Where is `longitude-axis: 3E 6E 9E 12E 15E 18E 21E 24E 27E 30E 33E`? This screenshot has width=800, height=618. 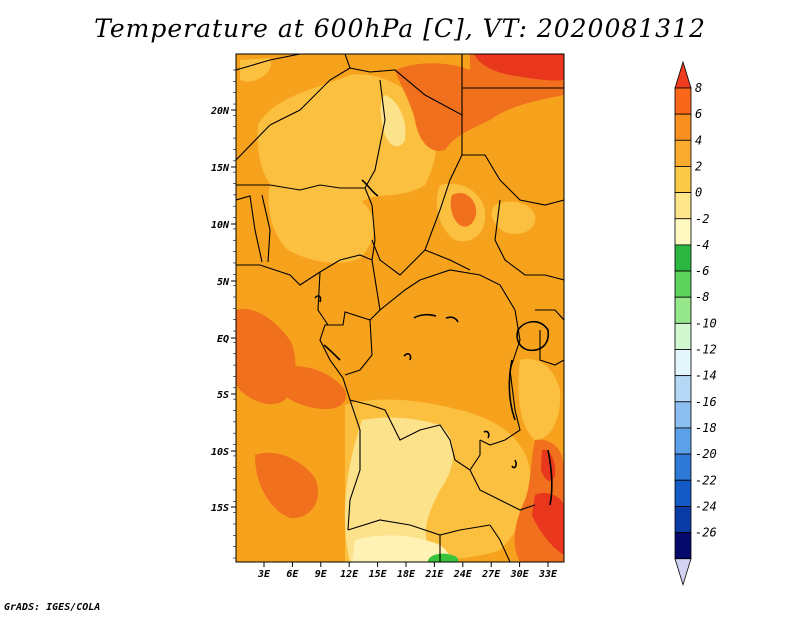 longitude-axis: 3E 6E 9E 12E 15E 18E 21E 24E 27E 30E 33E is located at coordinates (407, 571).